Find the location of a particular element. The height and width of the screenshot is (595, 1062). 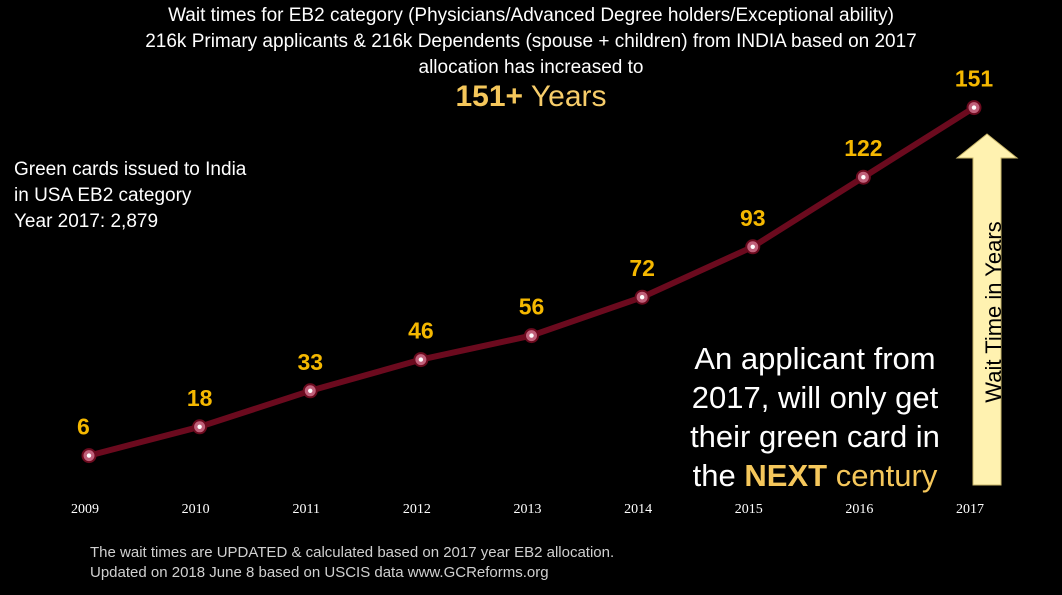

headline: 151+ Years is located at coordinates (531, 97).